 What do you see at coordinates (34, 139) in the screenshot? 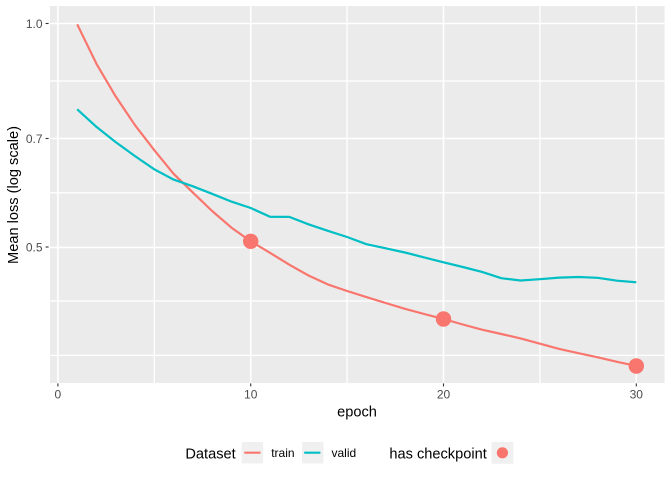
I see `svg-text: 0.7` at bounding box center [34, 139].